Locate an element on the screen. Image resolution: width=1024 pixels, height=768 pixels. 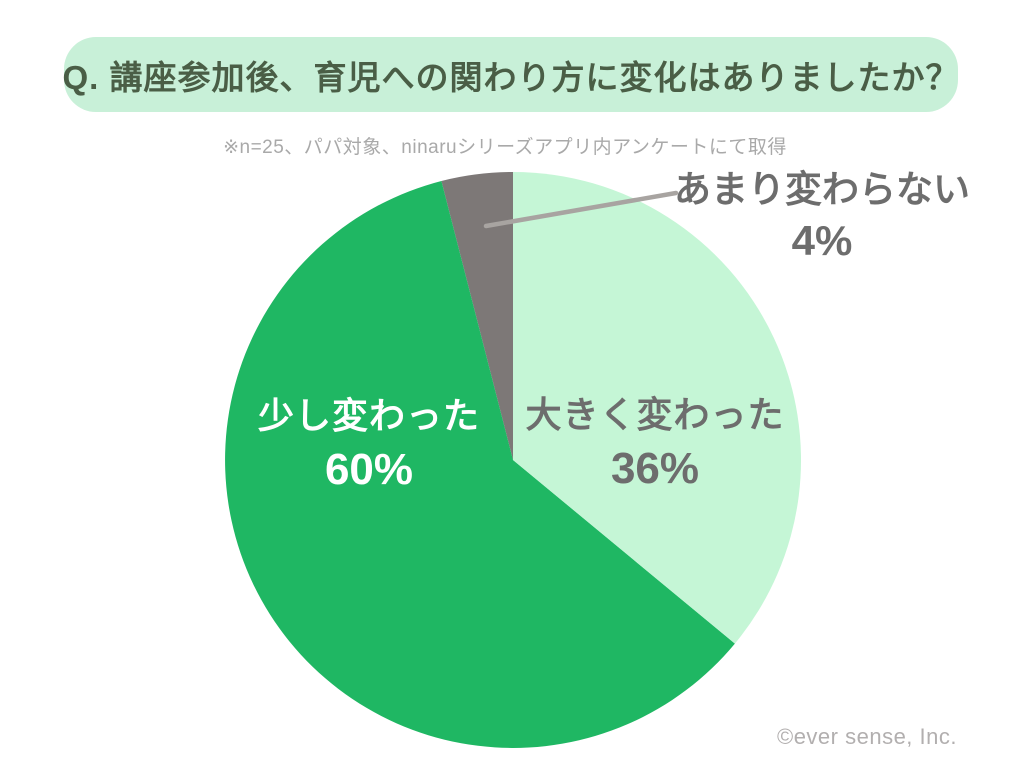
slice-label-small-change-name: 少し変わった is located at coordinates (368, 415).